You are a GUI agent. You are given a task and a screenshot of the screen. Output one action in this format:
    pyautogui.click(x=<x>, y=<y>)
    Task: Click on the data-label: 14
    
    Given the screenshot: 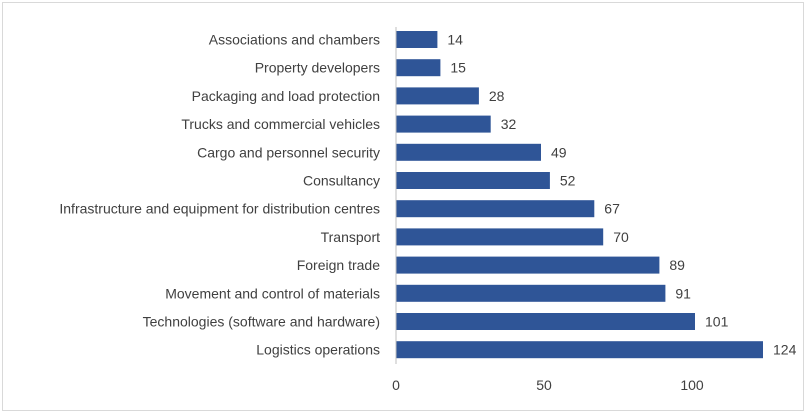 What is the action you would take?
    pyautogui.click(x=455, y=40)
    